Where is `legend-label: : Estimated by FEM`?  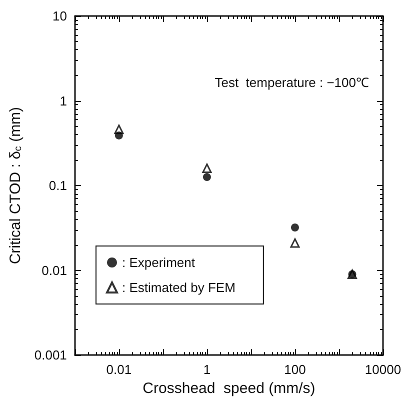 legend-label: : Estimated by FEM is located at coordinates (179, 287).